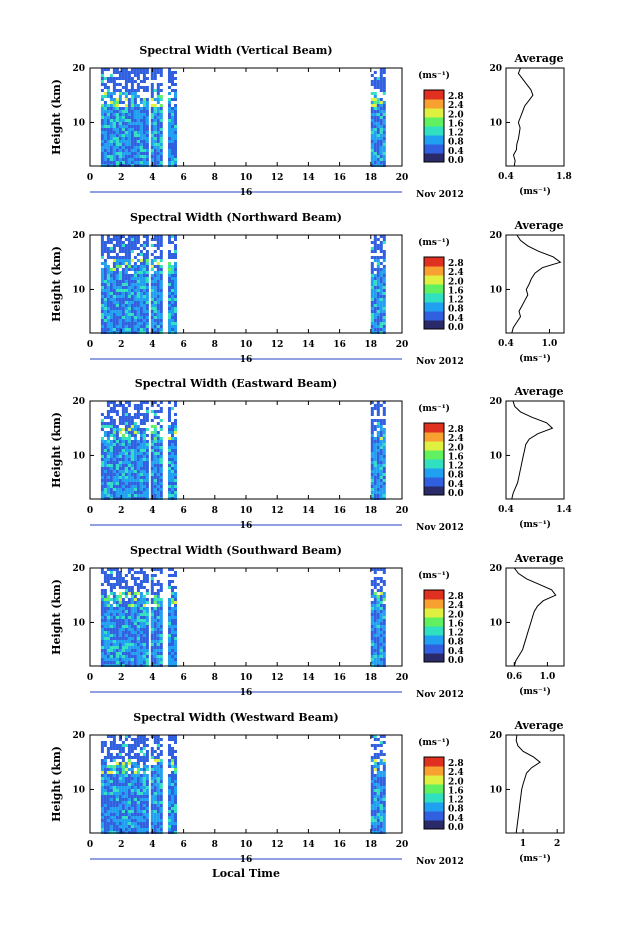  What do you see at coordinates (443, 294) in the screenshot?
I see `colorbar: 2.82.42.01.61.20.80.40.0` at bounding box center [443, 294].